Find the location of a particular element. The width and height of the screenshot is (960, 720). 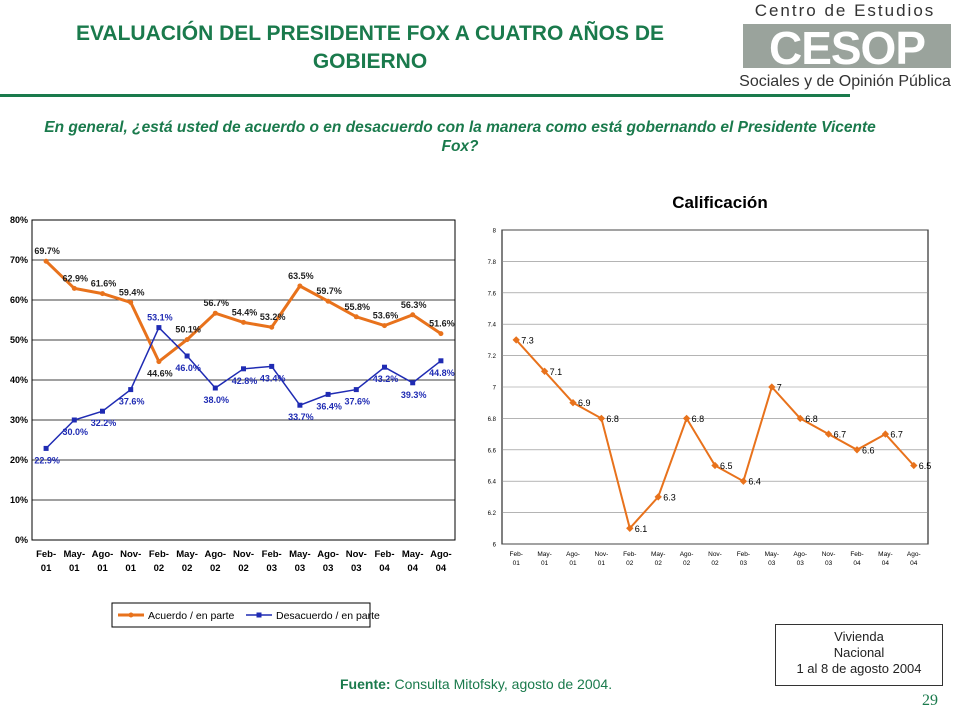

y-tick-label: 40% is located at coordinates (19, 380).